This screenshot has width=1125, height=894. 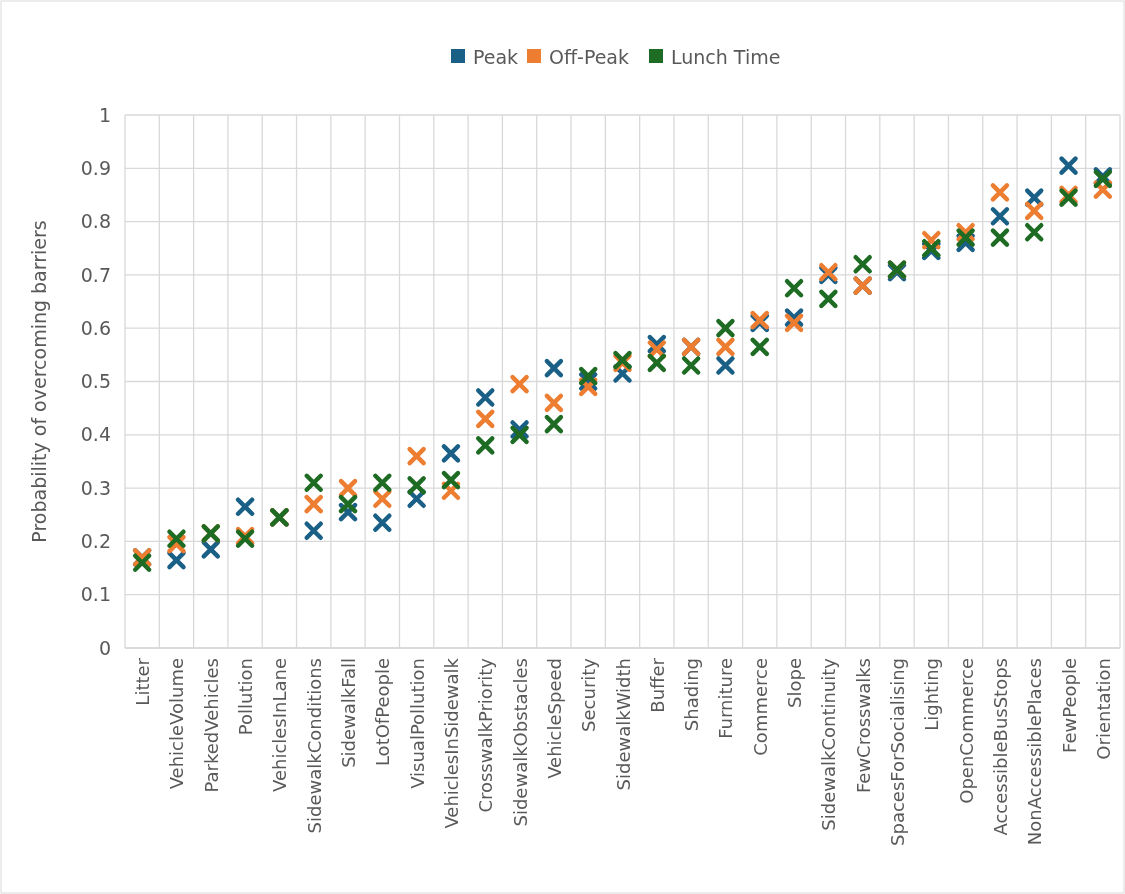 What do you see at coordinates (496, 56) in the screenshot?
I see `legend-label: Peak` at bounding box center [496, 56].